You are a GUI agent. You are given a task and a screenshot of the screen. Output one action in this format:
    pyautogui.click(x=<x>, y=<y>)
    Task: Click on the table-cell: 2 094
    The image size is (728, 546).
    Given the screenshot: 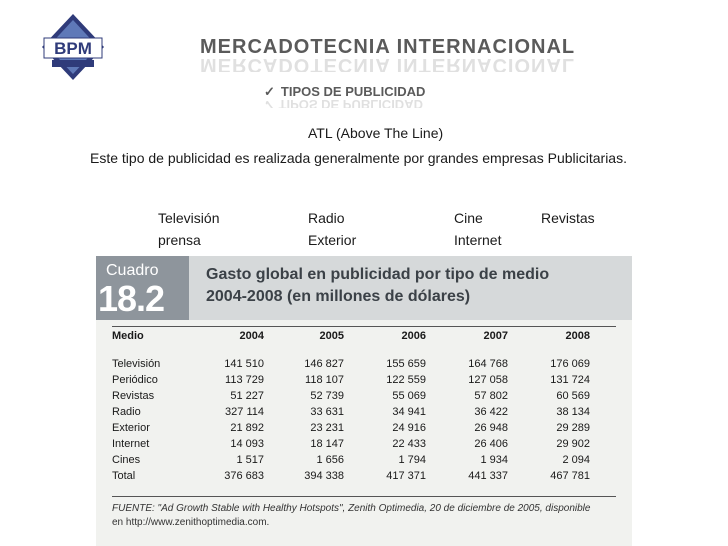 What is the action you would take?
    pyautogui.click(x=576, y=460)
    